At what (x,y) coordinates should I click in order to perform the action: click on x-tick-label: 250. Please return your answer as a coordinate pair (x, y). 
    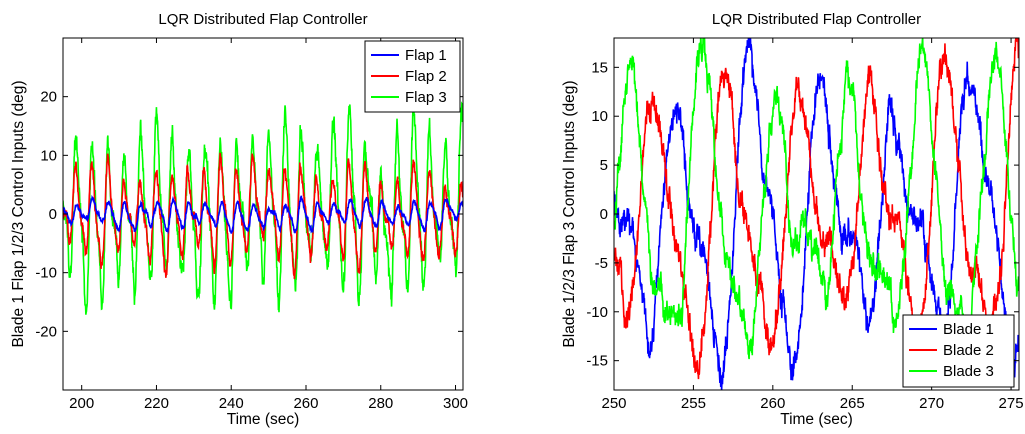
    Looking at the image, I should click on (613, 403).